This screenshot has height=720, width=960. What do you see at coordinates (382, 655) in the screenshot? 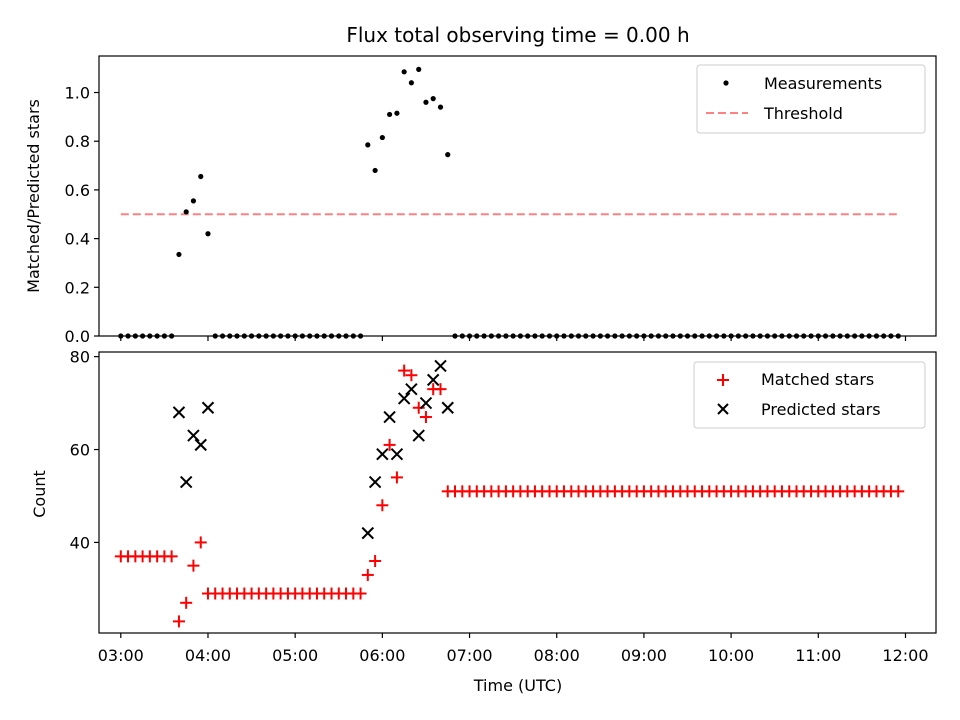
I see `x-tick-label: 06:00` at bounding box center [382, 655].